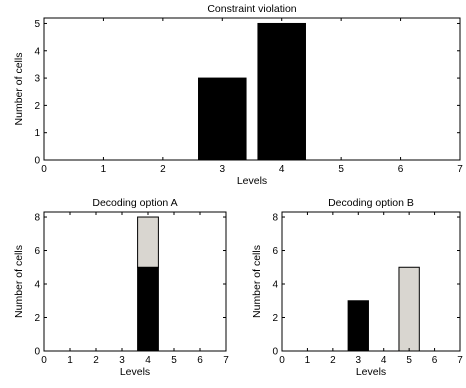  Describe the element at coordinates (371, 203) in the screenshot. I see `chart-title: Decoding option B` at that location.